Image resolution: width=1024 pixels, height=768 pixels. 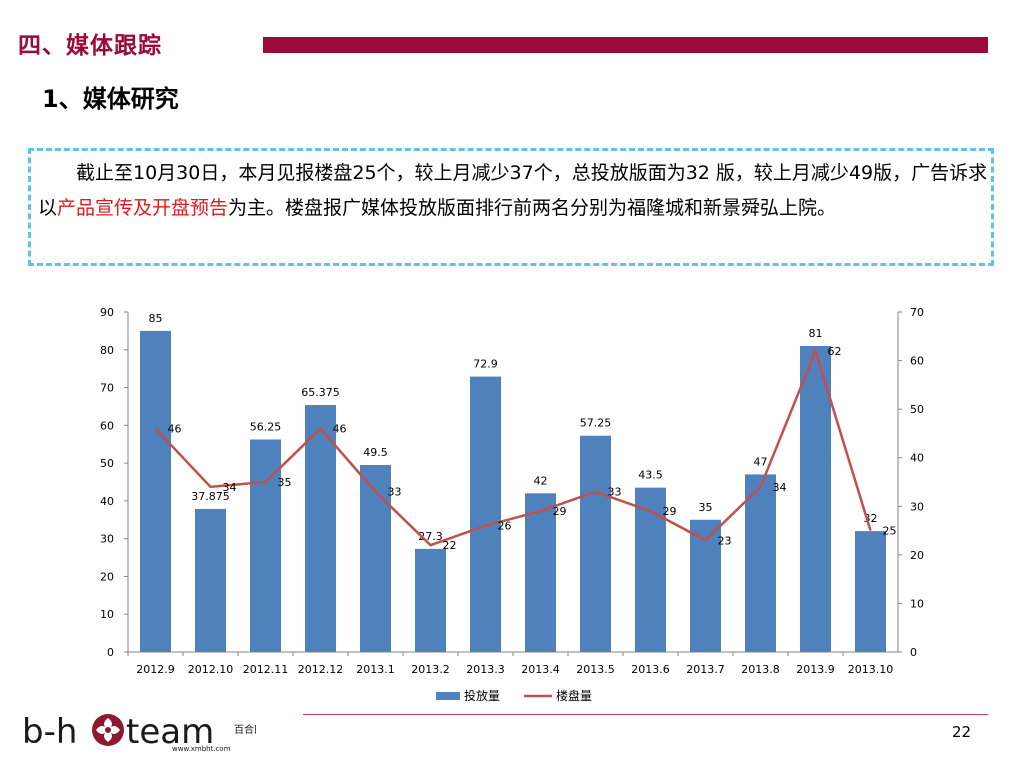 What do you see at coordinates (266, 669) in the screenshot?
I see `x-tick-label: 2012.11` at bounding box center [266, 669].